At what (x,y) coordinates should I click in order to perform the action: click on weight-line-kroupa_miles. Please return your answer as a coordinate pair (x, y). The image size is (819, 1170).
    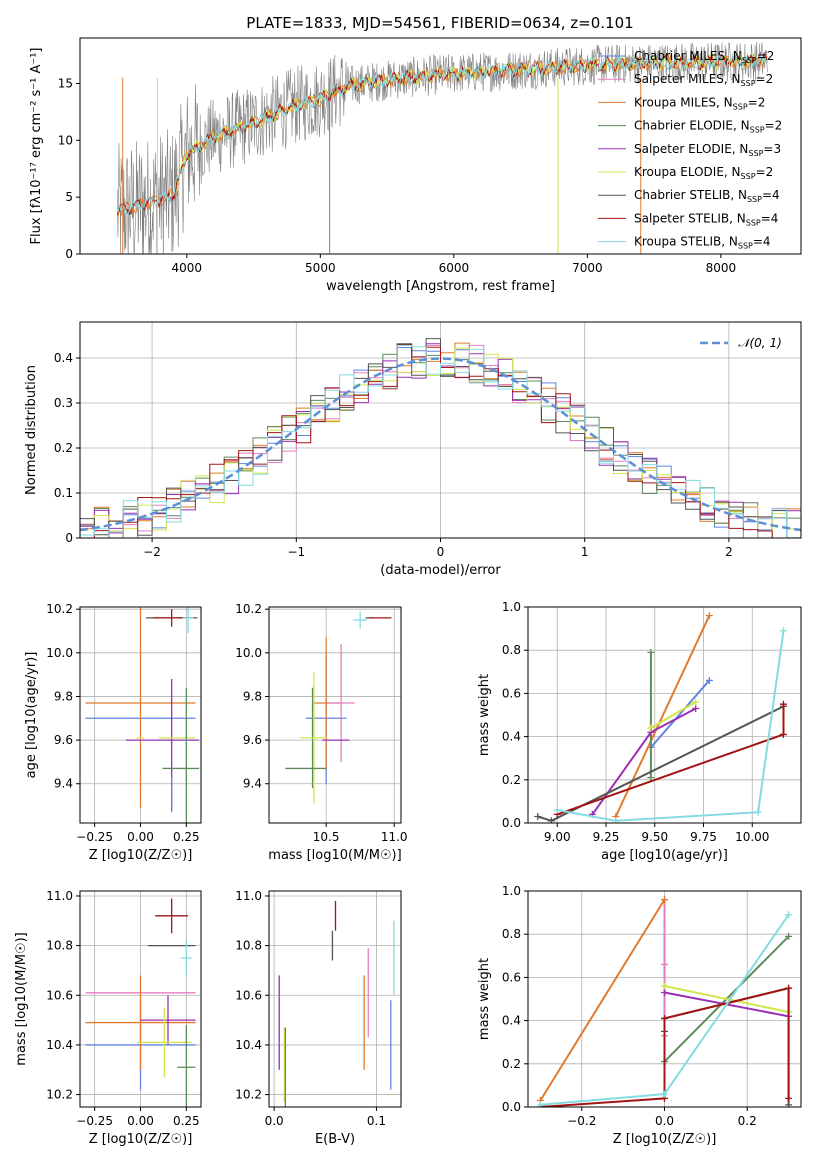
    Looking at the image, I should click on (662, 716).